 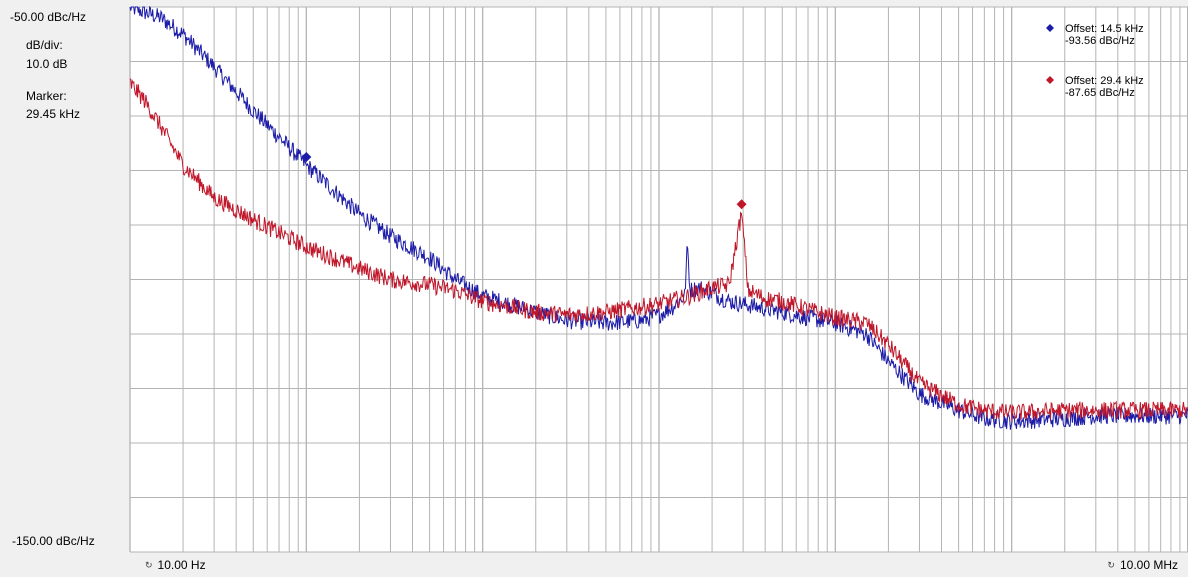 What do you see at coordinates (1104, 29) in the screenshot?
I see `marker-offset-label: Offset: 14.5 kHz` at bounding box center [1104, 29].